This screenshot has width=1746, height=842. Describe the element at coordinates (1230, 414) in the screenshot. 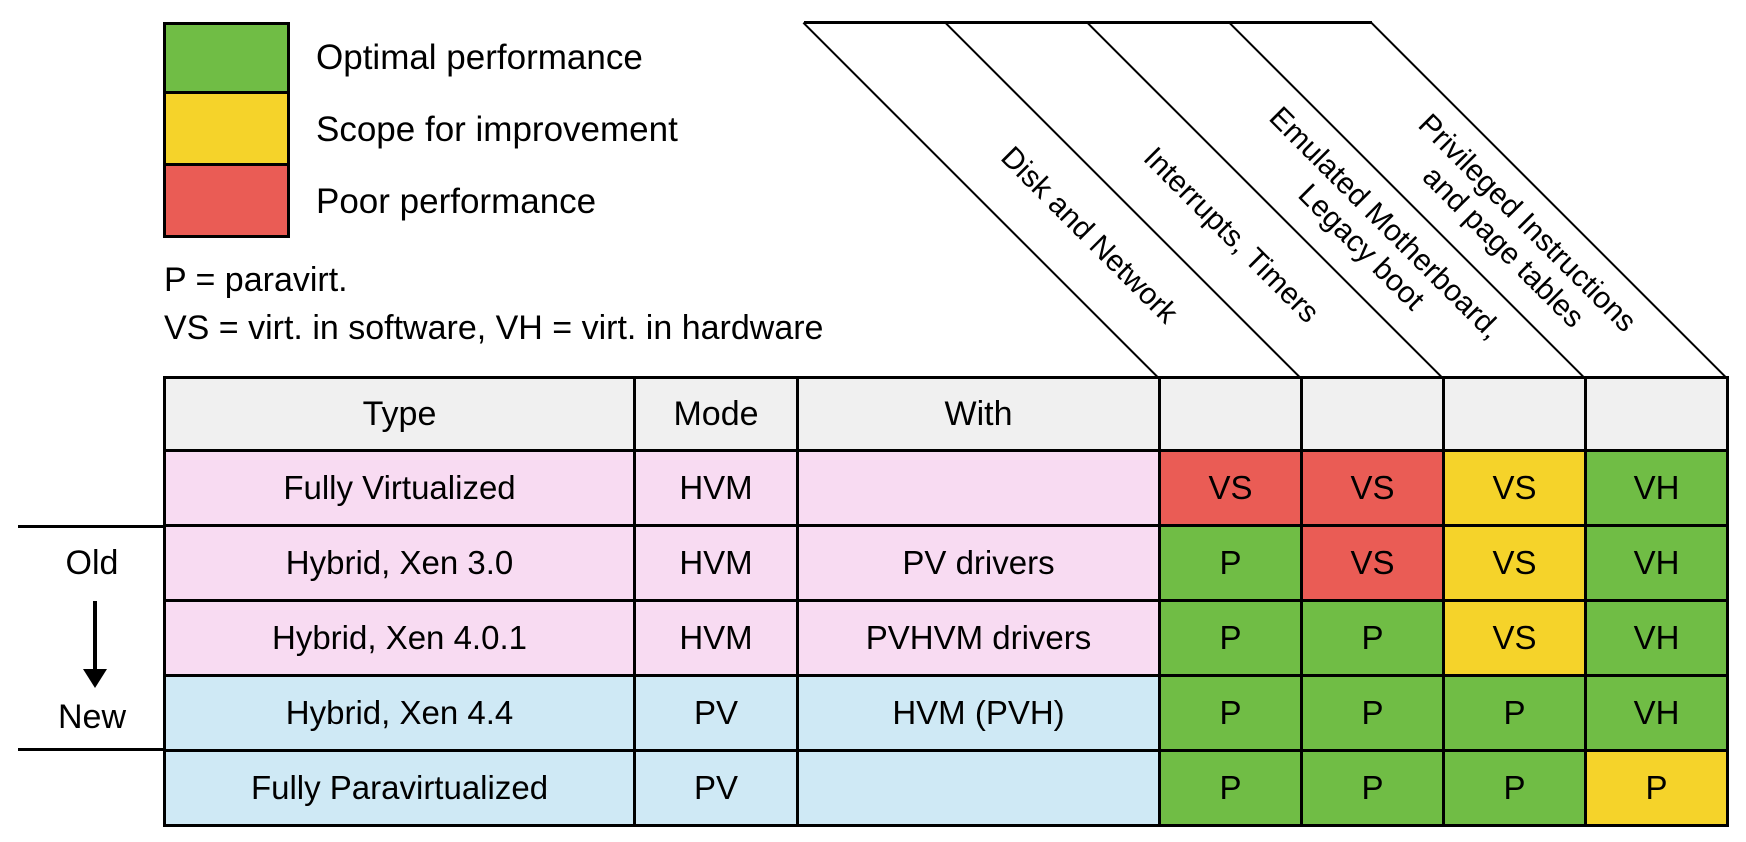

I see `col-header-disk-network` at that location.